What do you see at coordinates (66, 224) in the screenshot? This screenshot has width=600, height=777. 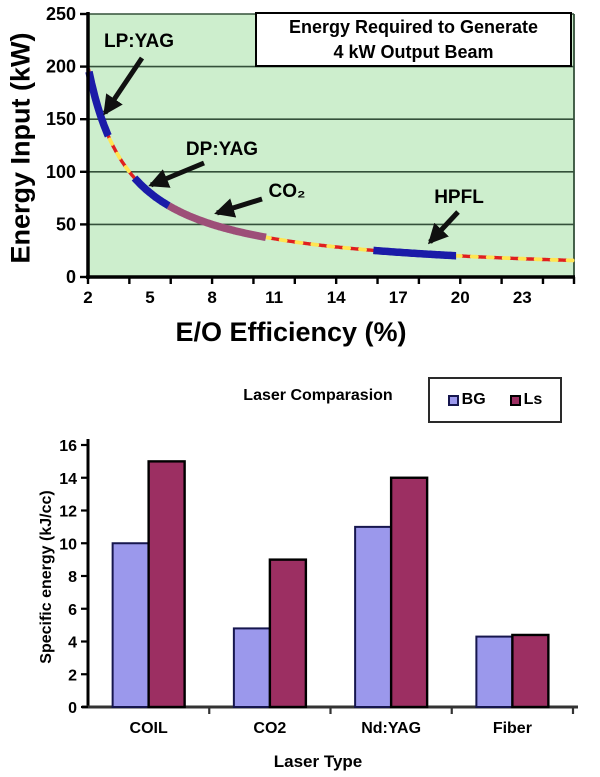 I see `y-tick-label: 50` at bounding box center [66, 224].